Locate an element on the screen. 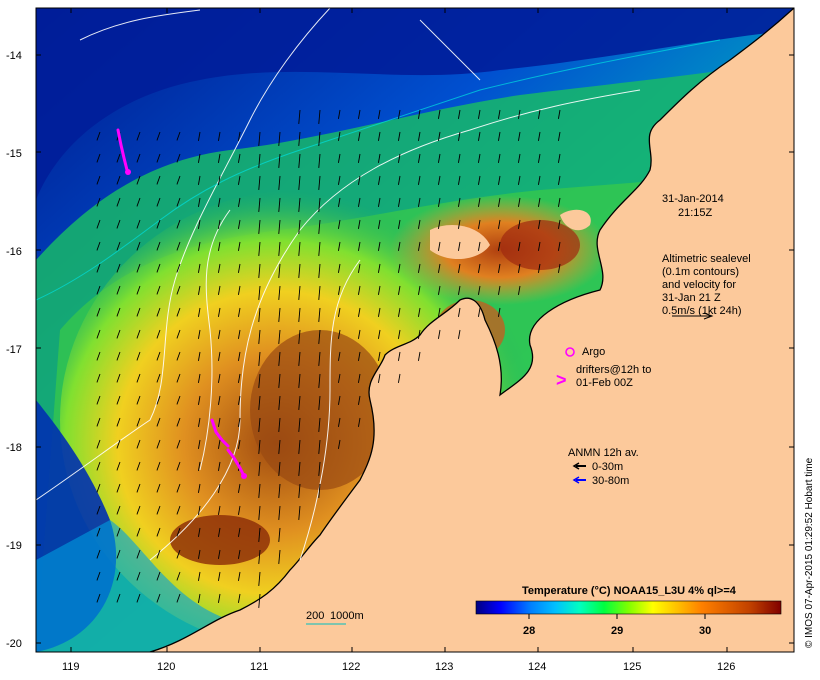 This screenshot has width=820, height=680. lat-label-17: -17 is located at coordinates (14, 350).